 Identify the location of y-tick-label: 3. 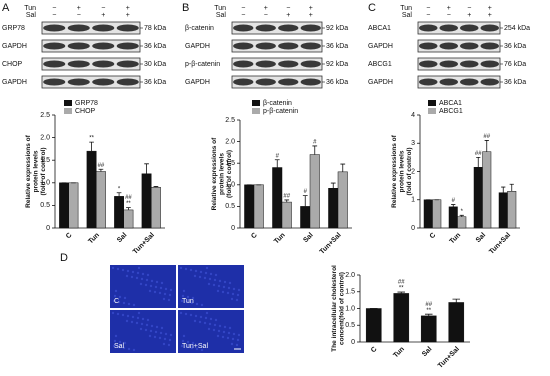
(413, 143).